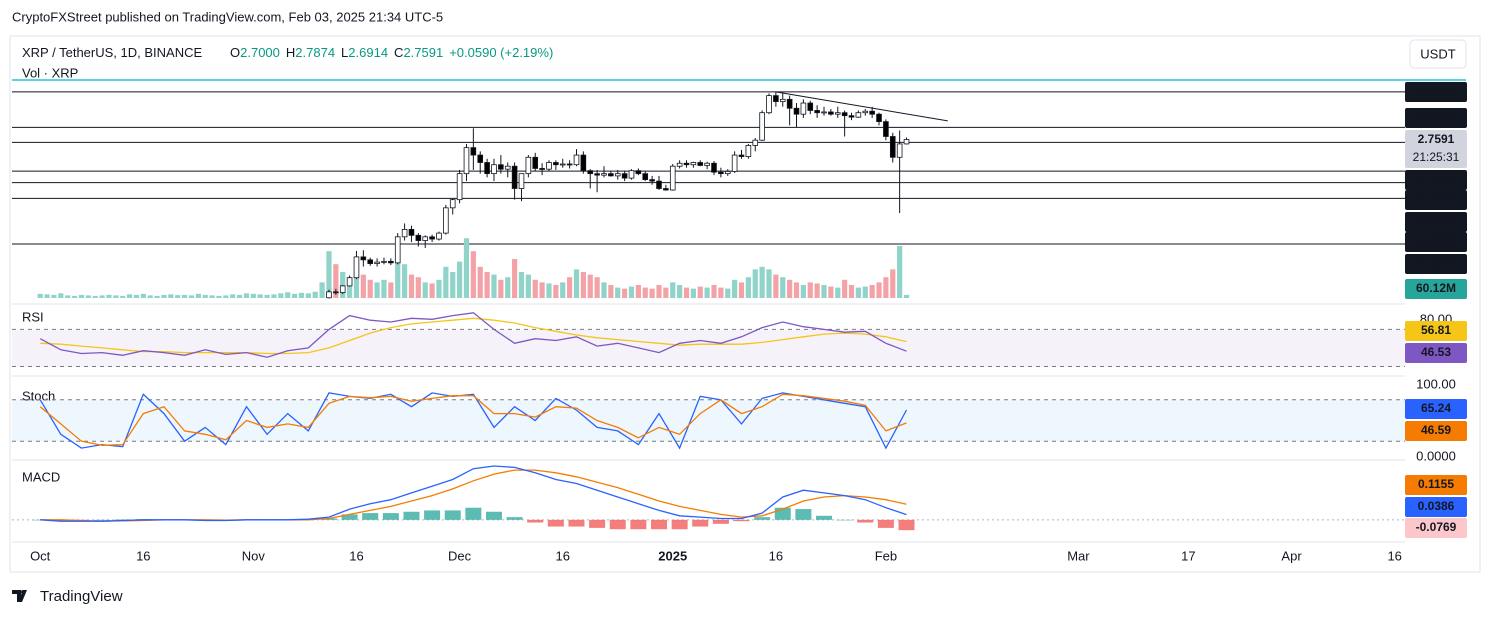  I want to click on level-label: 2.9228, so click(1436, 117).